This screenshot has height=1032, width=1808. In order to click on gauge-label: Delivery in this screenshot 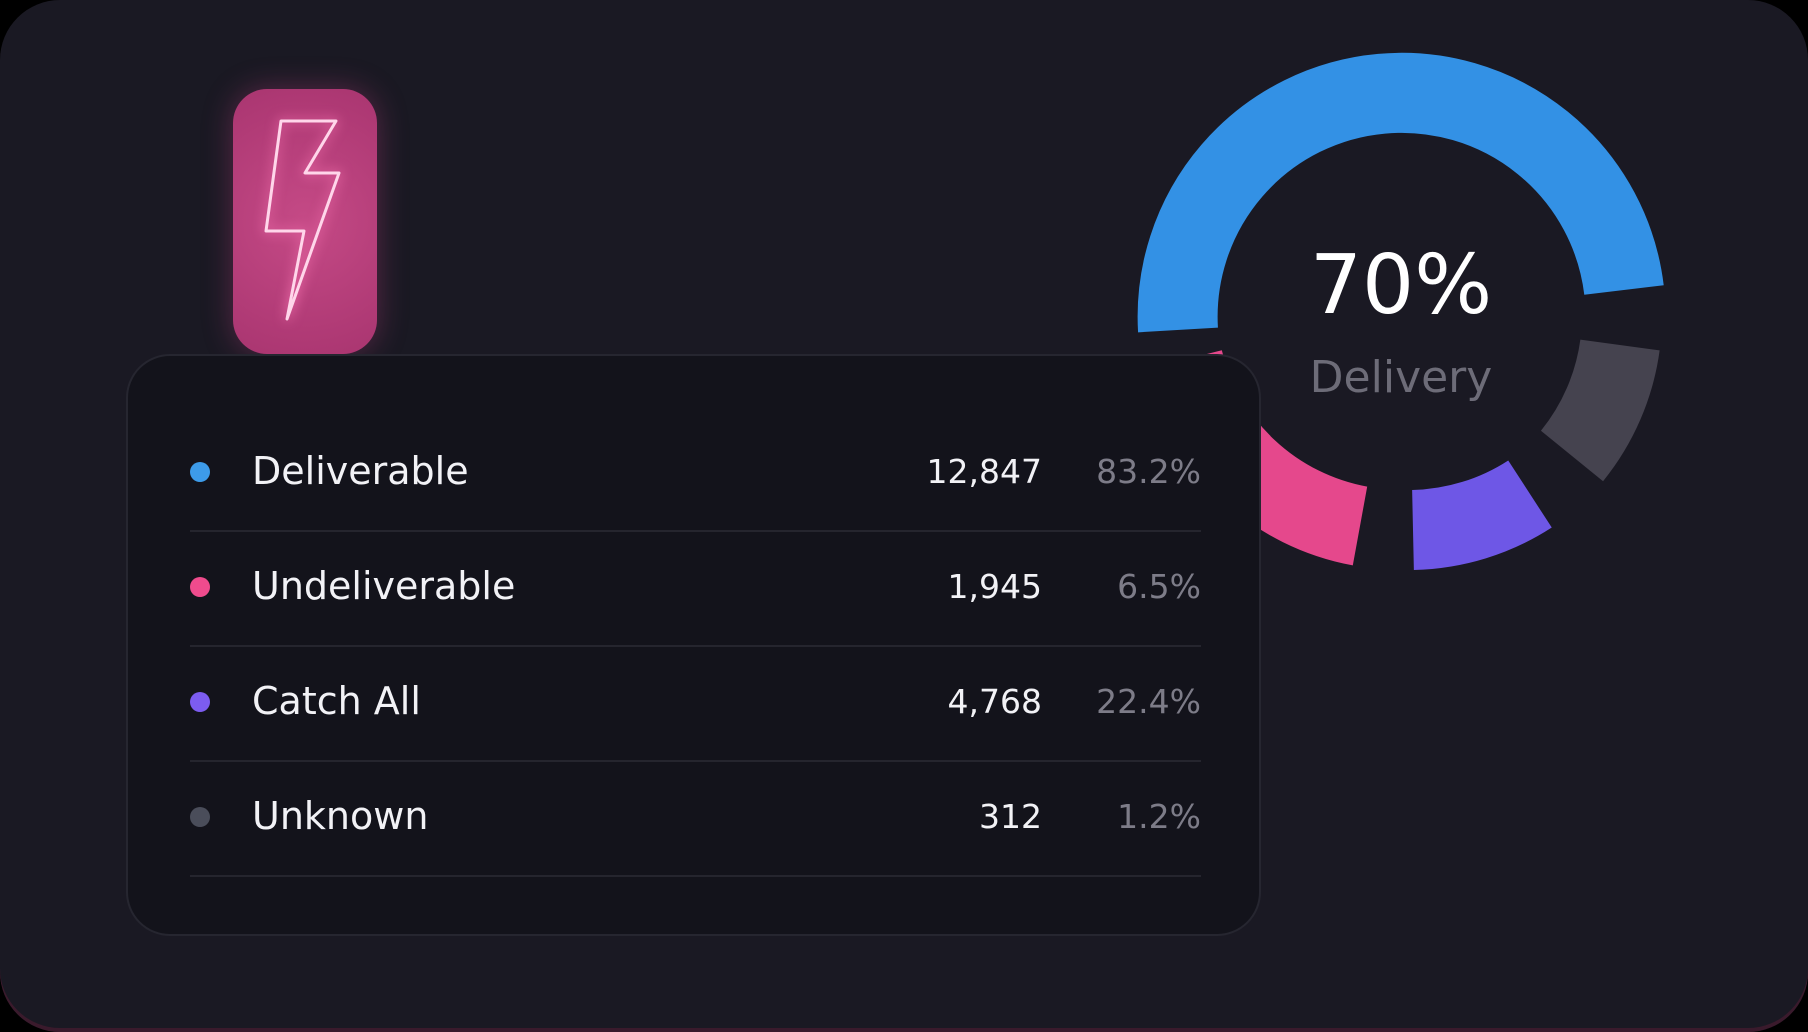, I will do `click(1401, 377)`.